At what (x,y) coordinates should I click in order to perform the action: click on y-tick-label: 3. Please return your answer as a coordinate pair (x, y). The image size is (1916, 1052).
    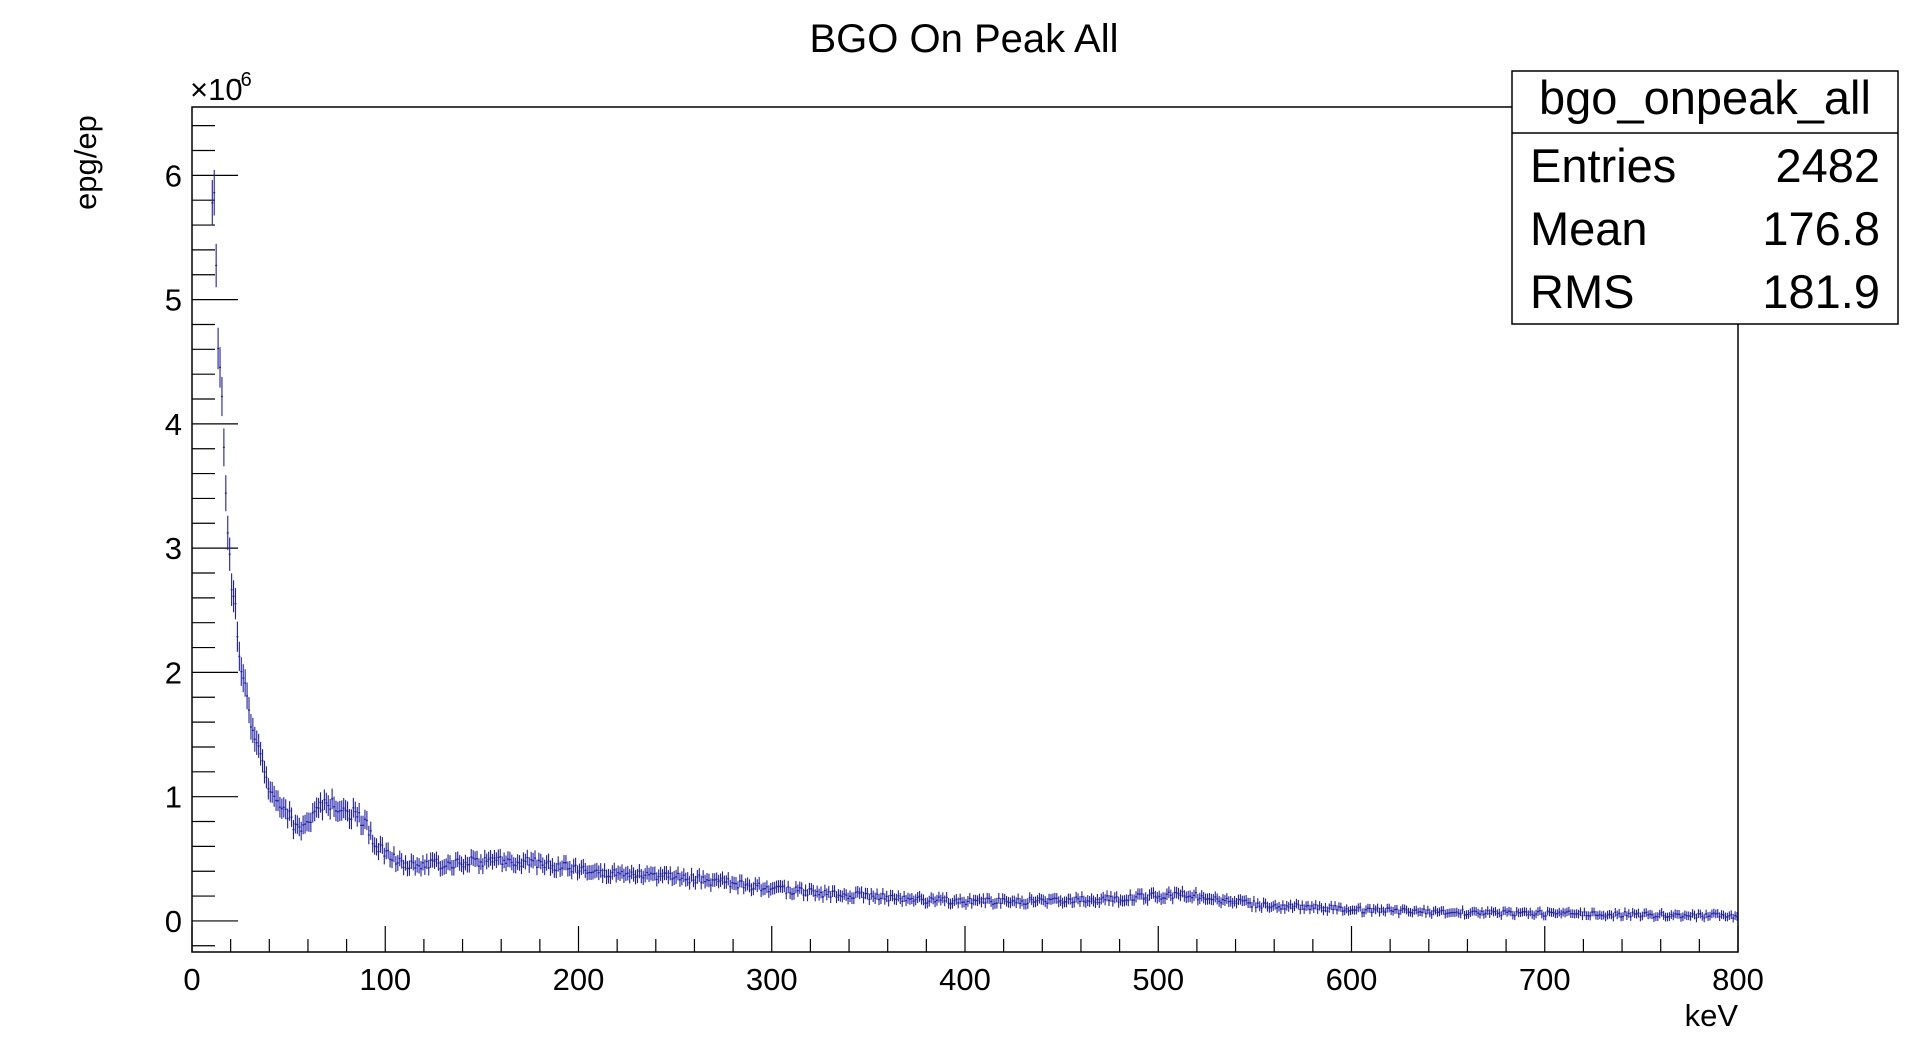
    Looking at the image, I should click on (173, 548).